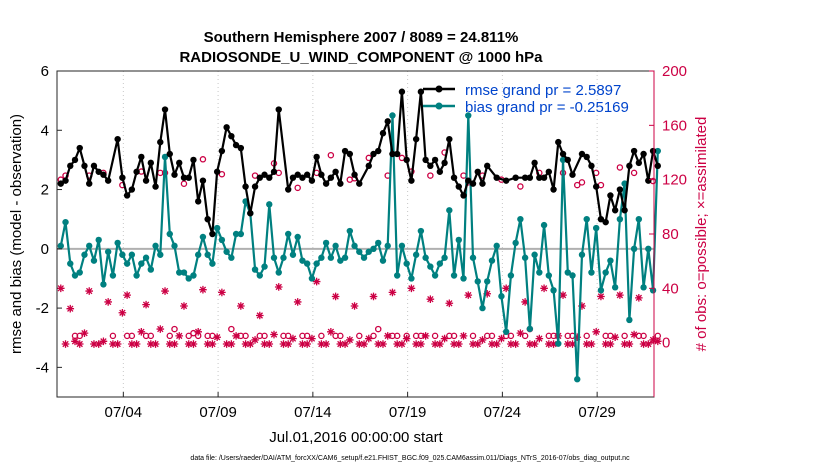 This screenshot has height=475, width=830. What do you see at coordinates (670, 288) in the screenshot?
I see `y2-tick-label: 40` at bounding box center [670, 288].